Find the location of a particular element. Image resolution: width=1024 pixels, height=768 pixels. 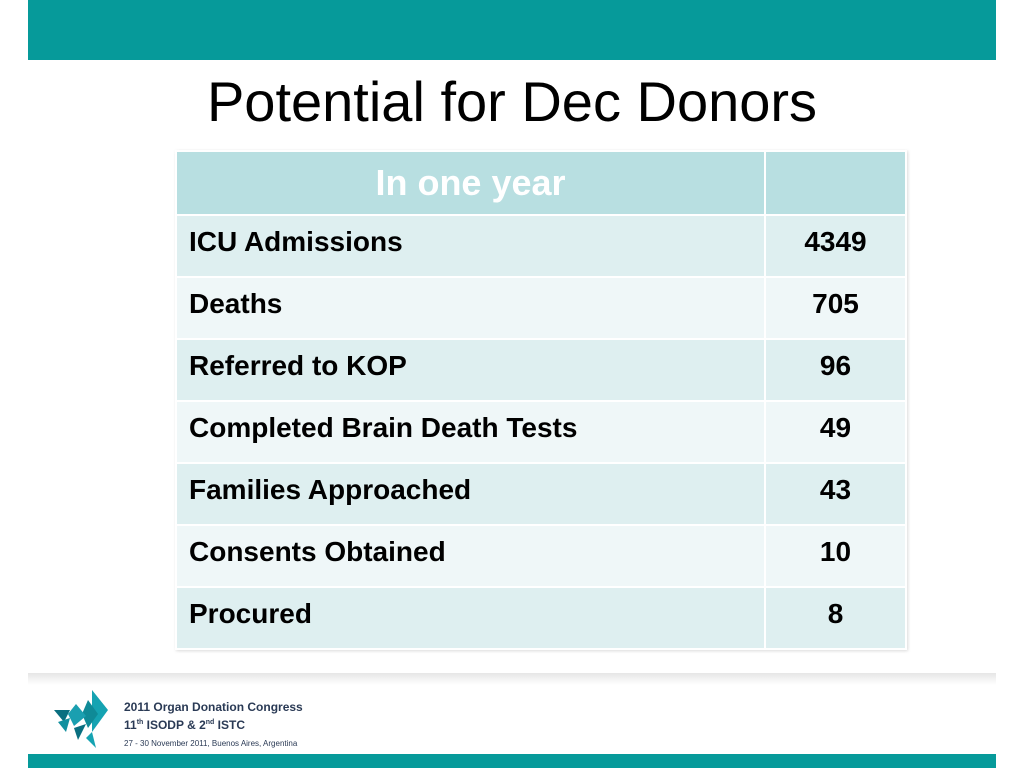

row-value: 4349 is located at coordinates (835, 246).